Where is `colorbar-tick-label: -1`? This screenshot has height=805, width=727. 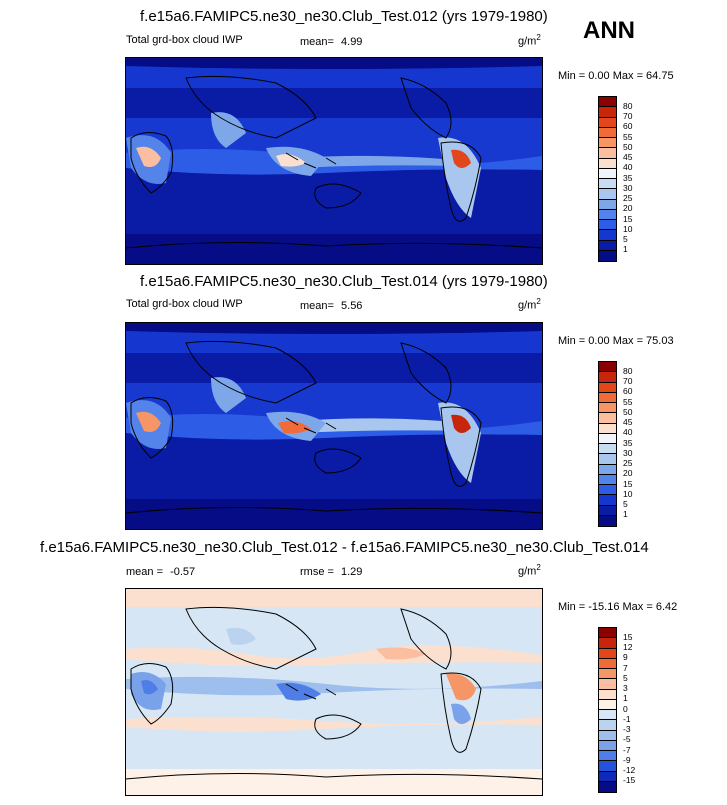 colorbar-tick-label: -1 is located at coordinates (627, 718).